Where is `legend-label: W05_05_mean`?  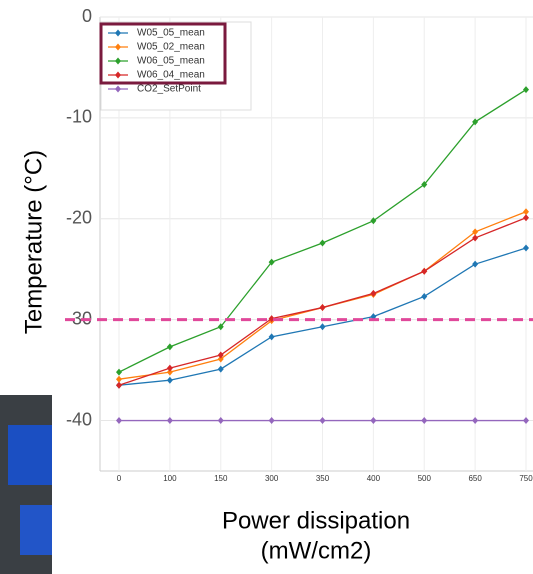 legend-label: W05_05_mean is located at coordinates (171, 33).